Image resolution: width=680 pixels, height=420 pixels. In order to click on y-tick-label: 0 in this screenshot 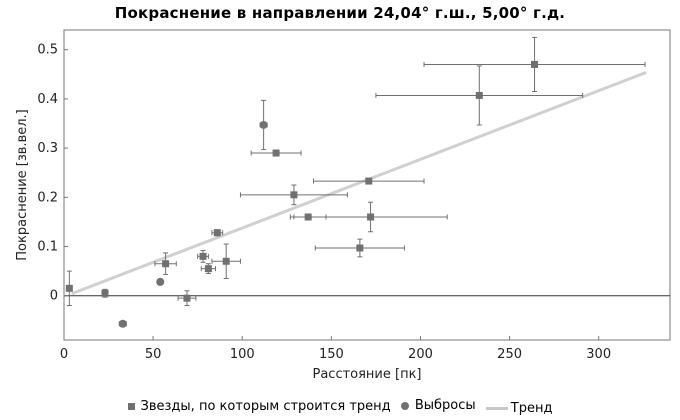, I will do `click(54, 296)`.